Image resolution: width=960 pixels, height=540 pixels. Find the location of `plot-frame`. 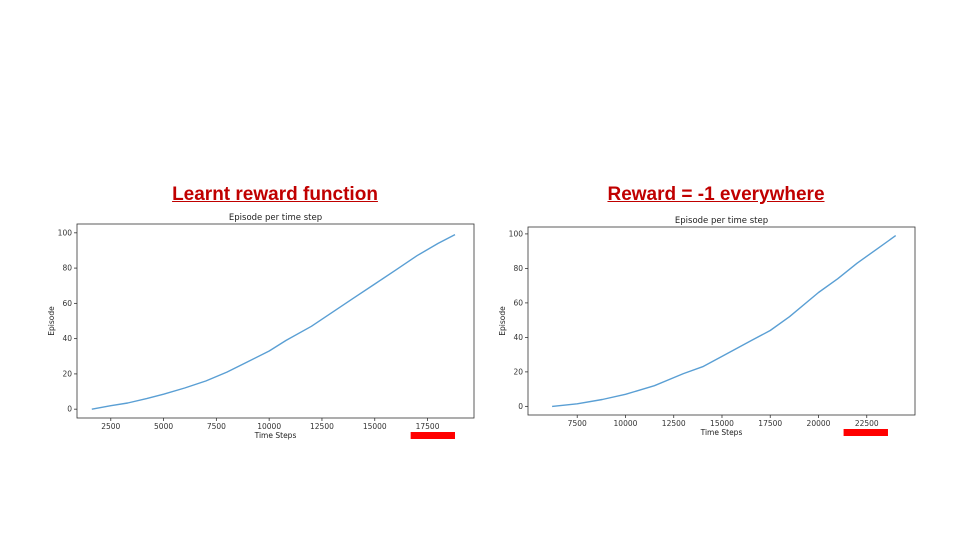

plot-frame is located at coordinates (721, 321).